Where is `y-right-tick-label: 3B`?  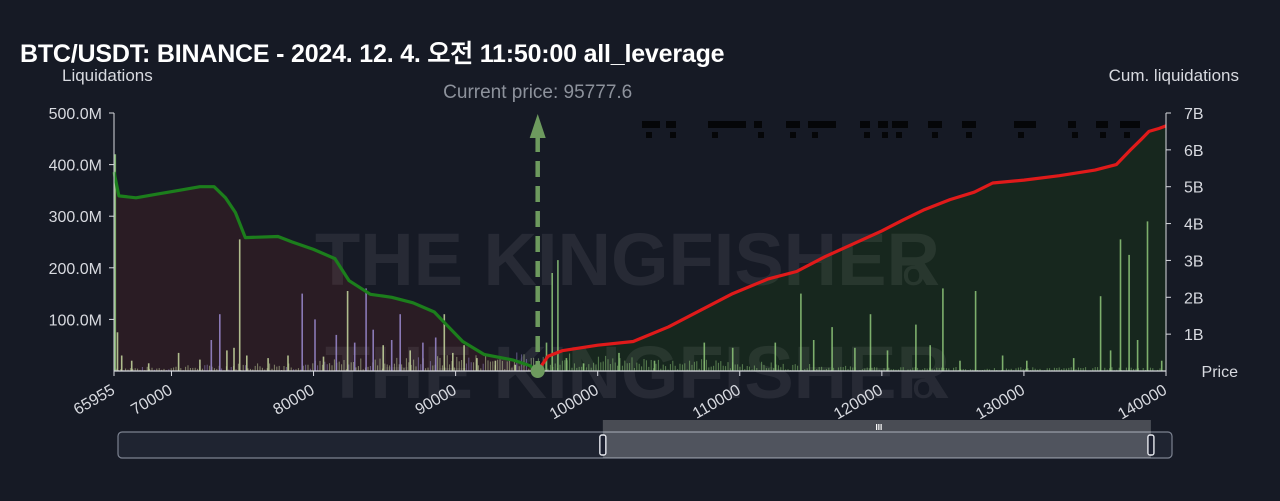
y-right-tick-label: 3B is located at coordinates (1194, 261).